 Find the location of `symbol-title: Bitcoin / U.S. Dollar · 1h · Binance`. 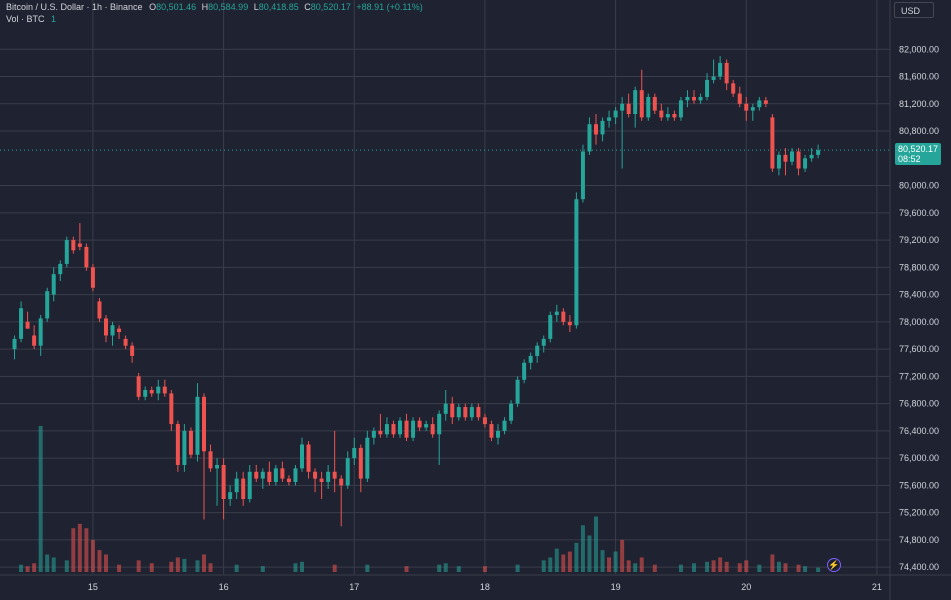

symbol-title: Bitcoin / U.S. Dollar · 1h · Binance is located at coordinates (74, 7).